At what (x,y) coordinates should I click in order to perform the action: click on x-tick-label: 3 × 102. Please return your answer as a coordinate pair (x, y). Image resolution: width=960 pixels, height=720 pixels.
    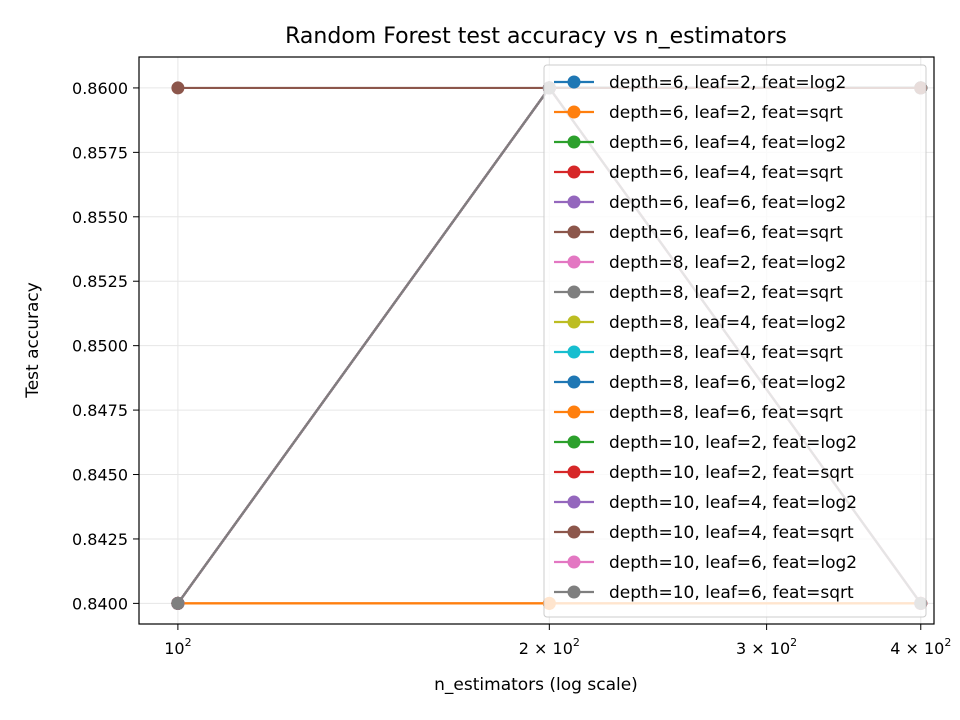
    Looking at the image, I should click on (766, 647).